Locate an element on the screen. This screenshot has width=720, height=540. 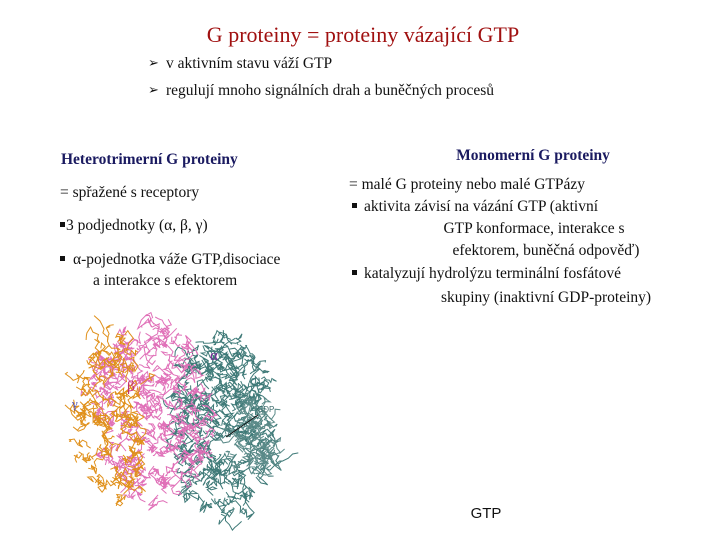
right-heading: Monomerní G proteiny is located at coordinates (533, 155).